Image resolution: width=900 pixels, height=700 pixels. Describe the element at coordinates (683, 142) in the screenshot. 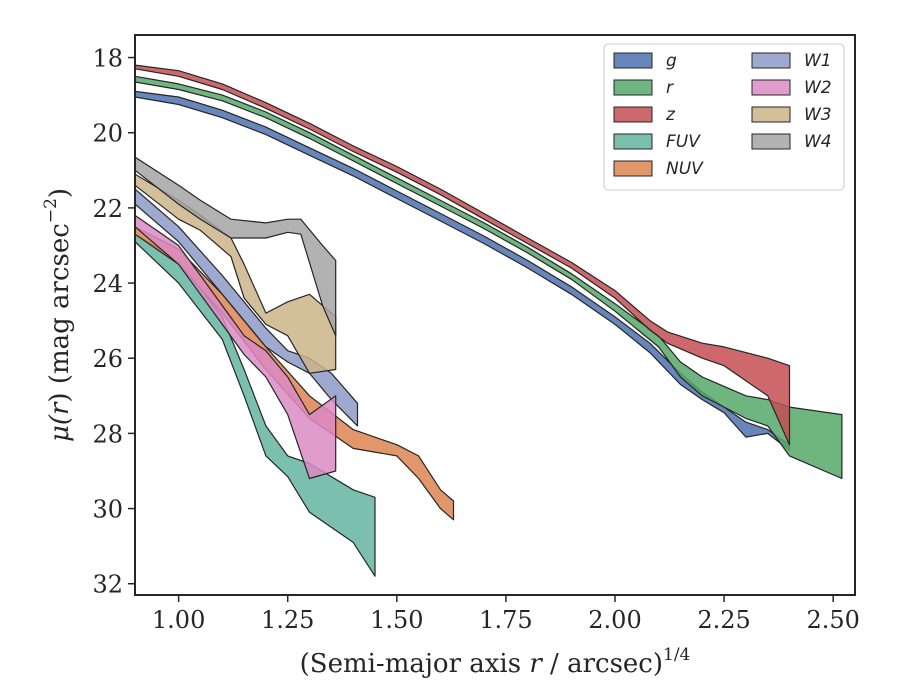

I see `legend-entry-label: FUV` at that location.